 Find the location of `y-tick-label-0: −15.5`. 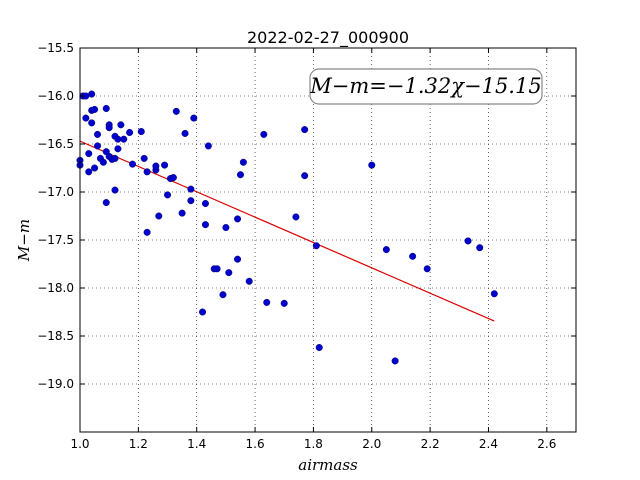

y-tick-label-0: −15.5 is located at coordinates (55, 48).